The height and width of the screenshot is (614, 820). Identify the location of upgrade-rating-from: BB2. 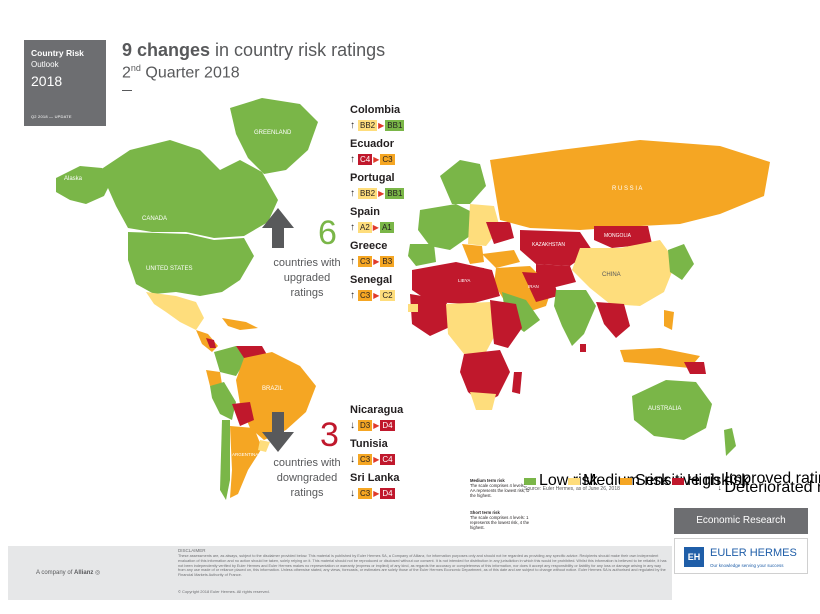
(368, 125).